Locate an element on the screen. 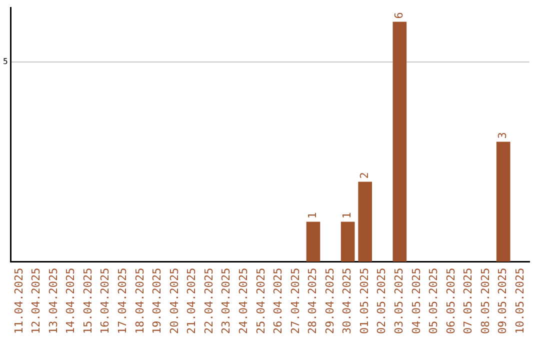 The image size is (540, 340). data-label: 2 is located at coordinates (364, 175).